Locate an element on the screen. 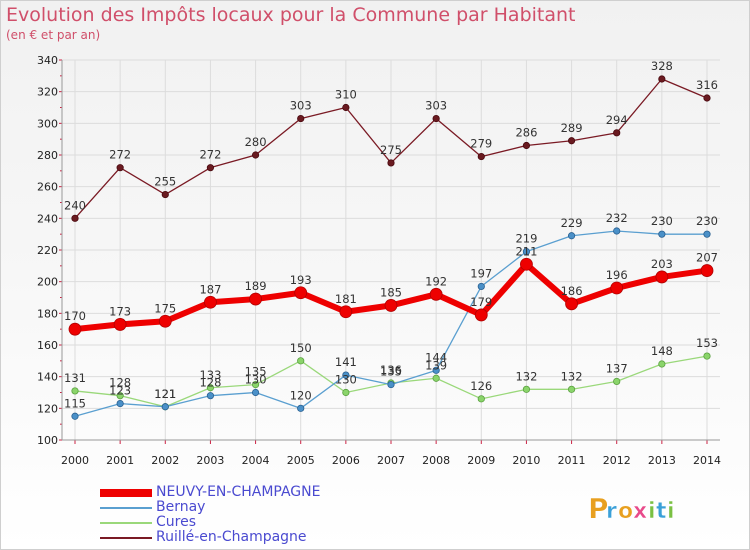 The image size is (750, 550). data-label-cures: 139 is located at coordinates (436, 365).